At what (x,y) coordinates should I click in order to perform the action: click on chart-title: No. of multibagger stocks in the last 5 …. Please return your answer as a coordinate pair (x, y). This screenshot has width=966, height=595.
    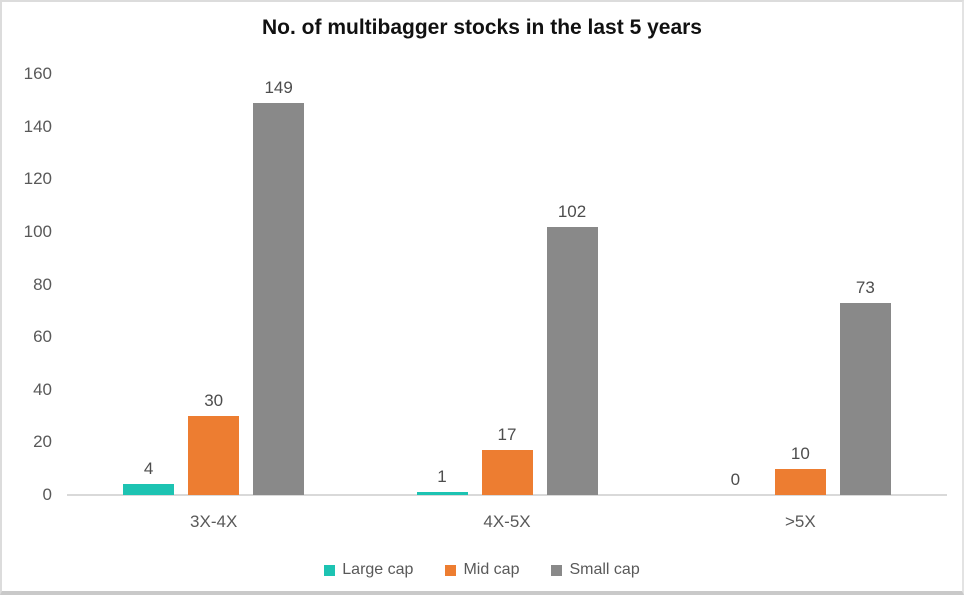
    Looking at the image, I should click on (482, 27).